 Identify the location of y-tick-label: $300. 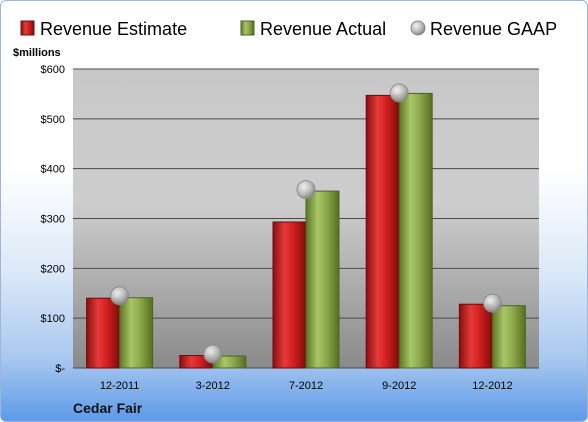
(53, 220).